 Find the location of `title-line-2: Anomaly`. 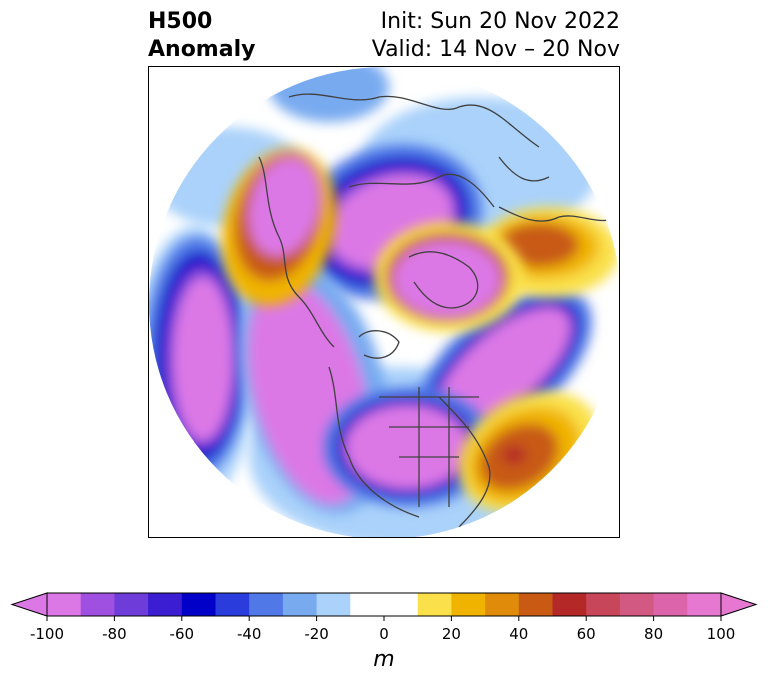

title-line-2: Anomaly is located at coordinates (202, 49).